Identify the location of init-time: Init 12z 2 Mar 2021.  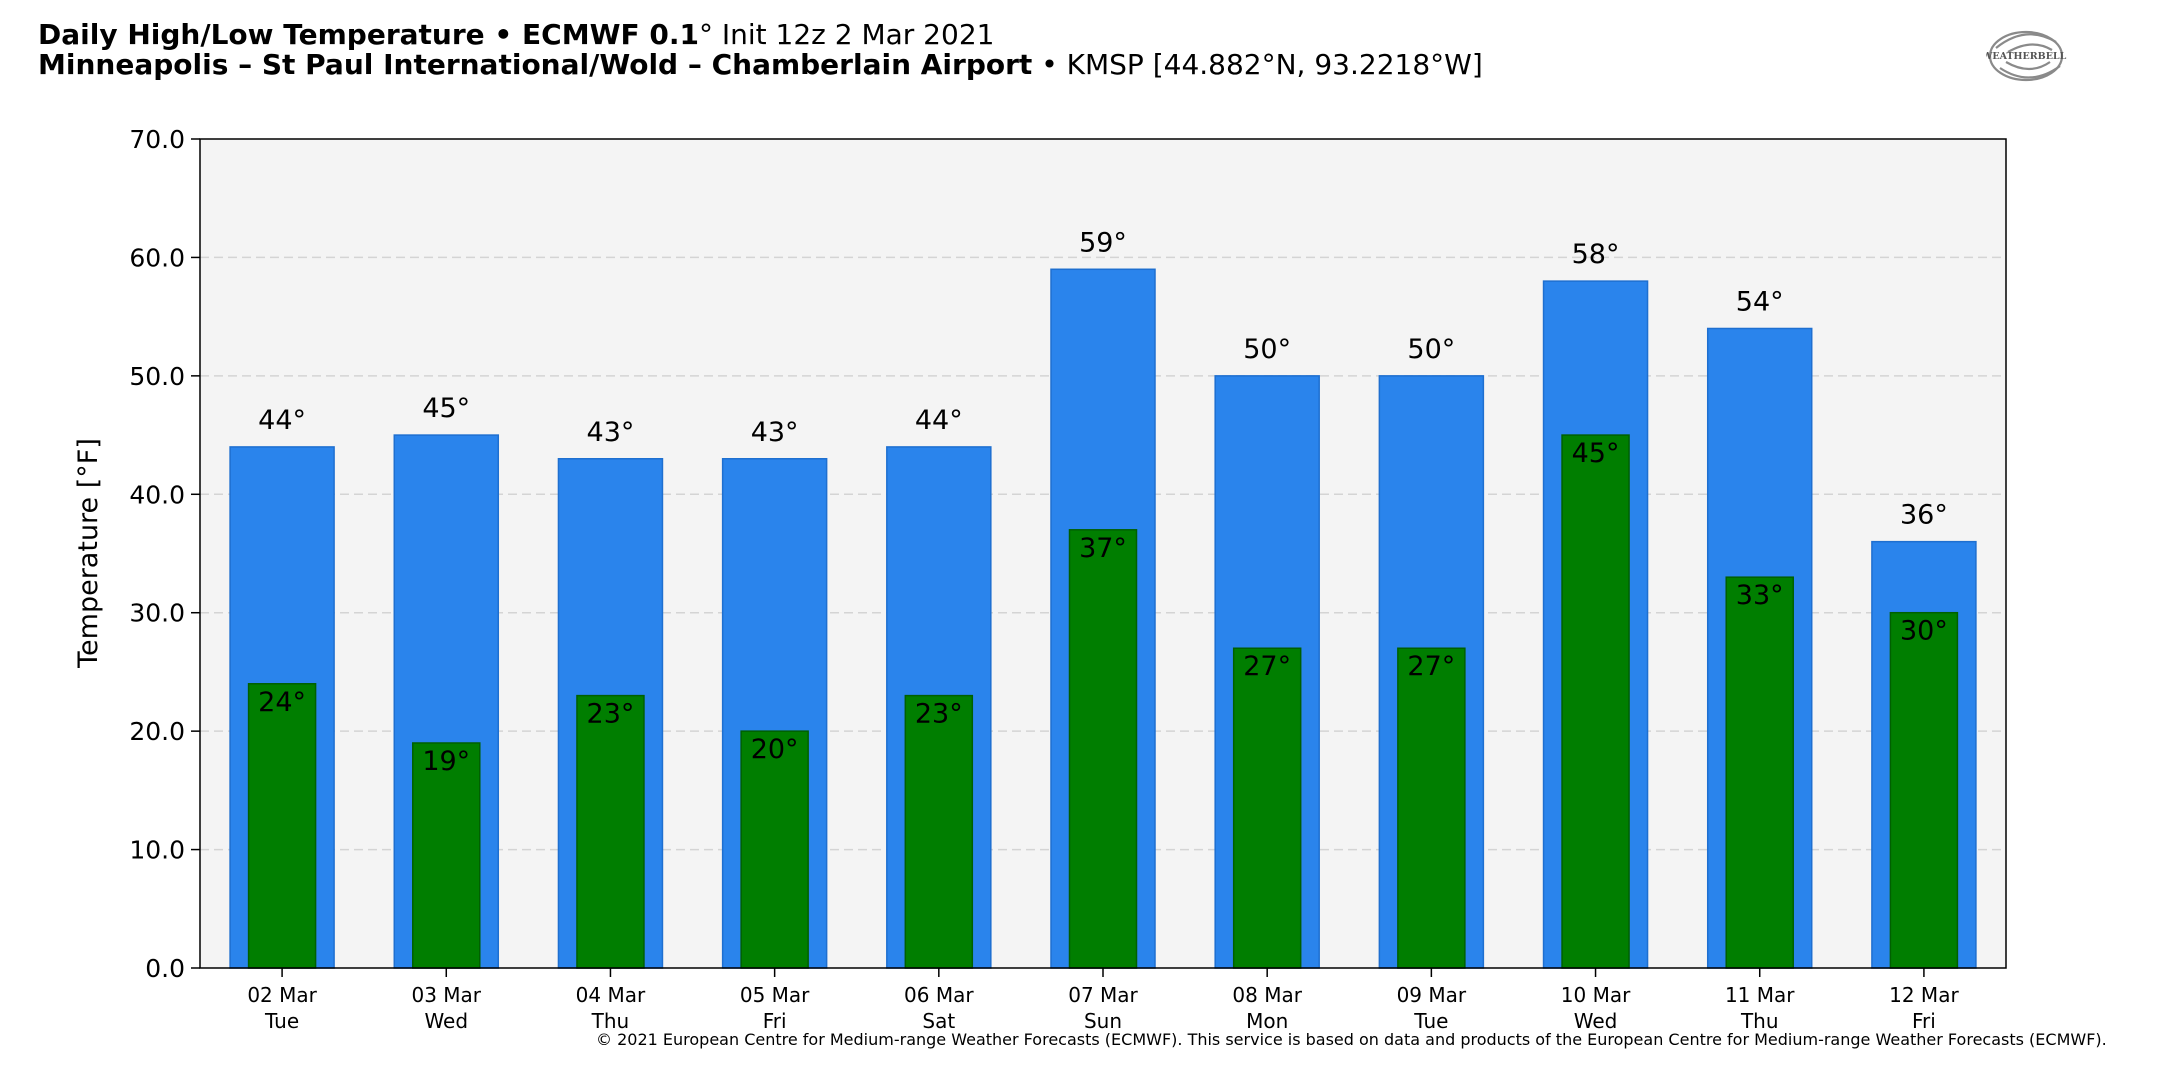
(853, 34).